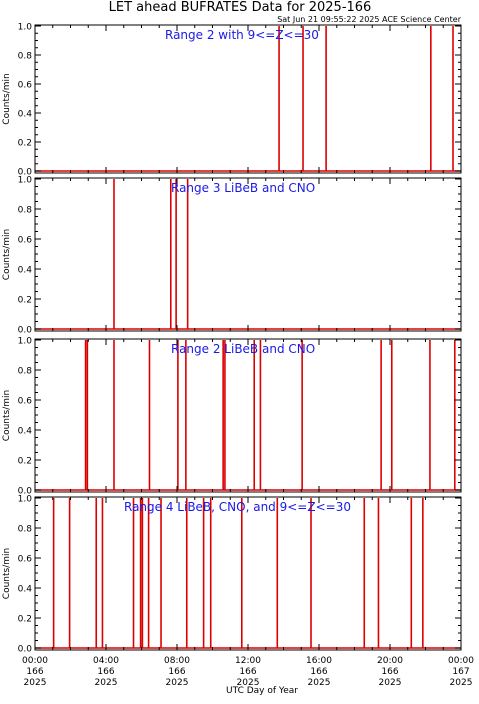 The image size is (479, 704). Describe the element at coordinates (243, 188) in the screenshot. I see `panel-title: Range 3 LiBeB and CNO` at that location.